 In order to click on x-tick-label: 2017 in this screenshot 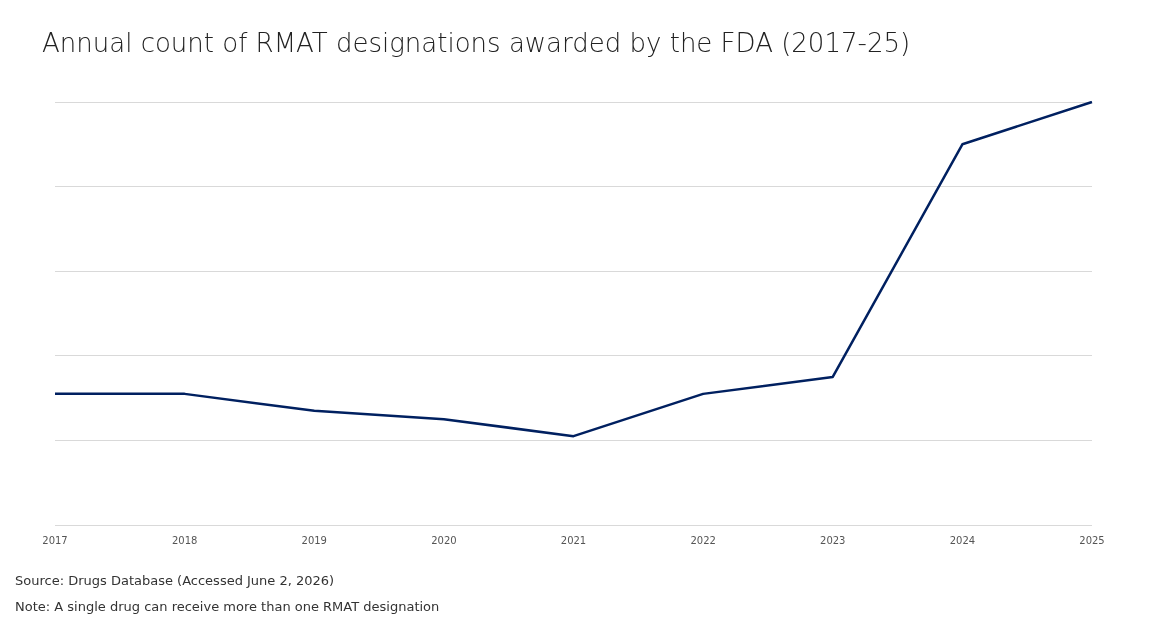, I will do `click(55, 540)`.